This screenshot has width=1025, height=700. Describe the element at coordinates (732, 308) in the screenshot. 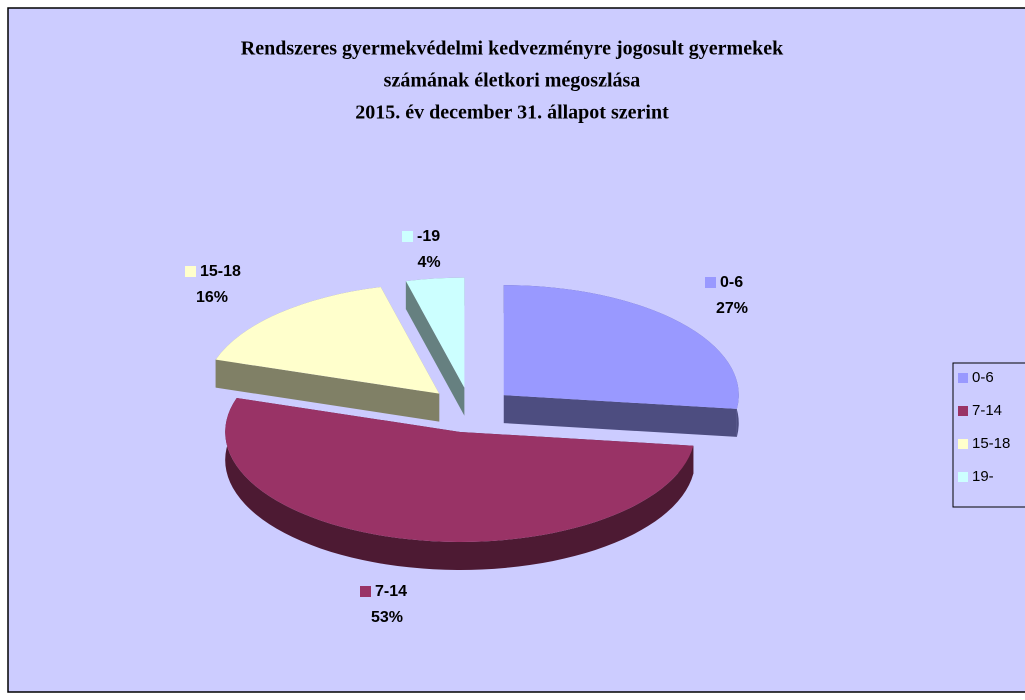

I see `value-label: 27%` at that location.